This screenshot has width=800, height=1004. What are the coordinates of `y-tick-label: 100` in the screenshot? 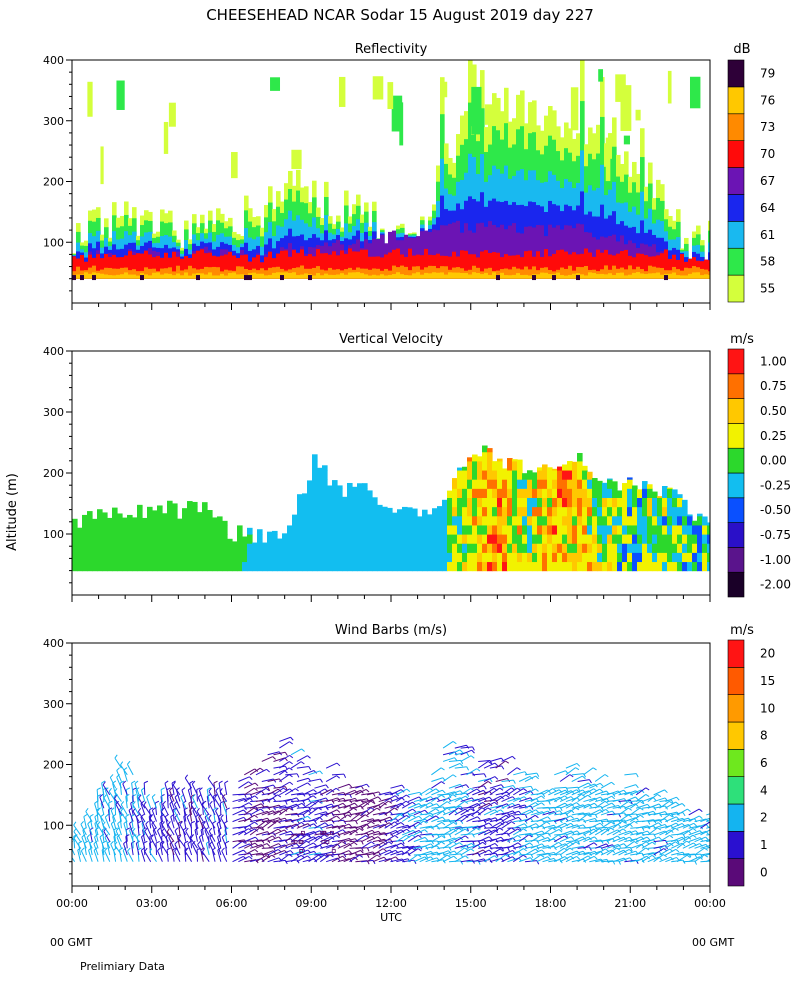 It's located at (53, 242).